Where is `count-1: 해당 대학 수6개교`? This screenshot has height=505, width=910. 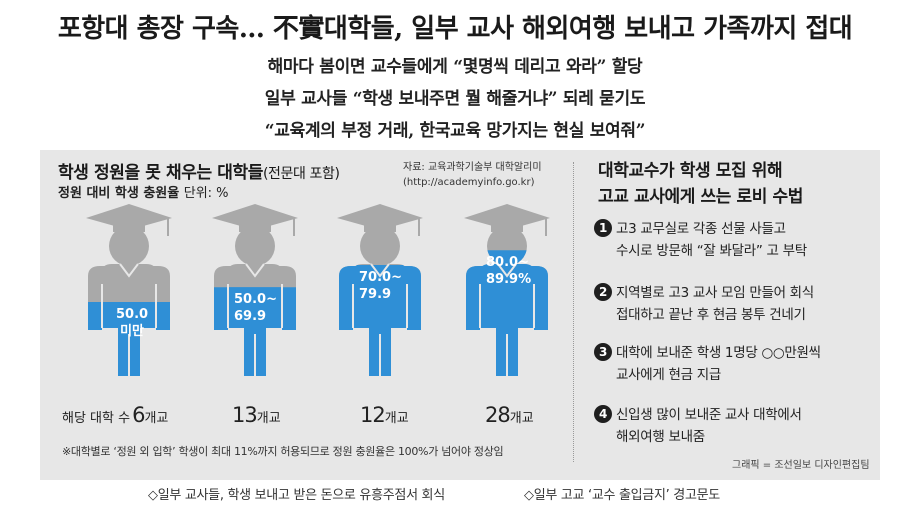 count-1: 해당 대학 수6개교 is located at coordinates (115, 415).